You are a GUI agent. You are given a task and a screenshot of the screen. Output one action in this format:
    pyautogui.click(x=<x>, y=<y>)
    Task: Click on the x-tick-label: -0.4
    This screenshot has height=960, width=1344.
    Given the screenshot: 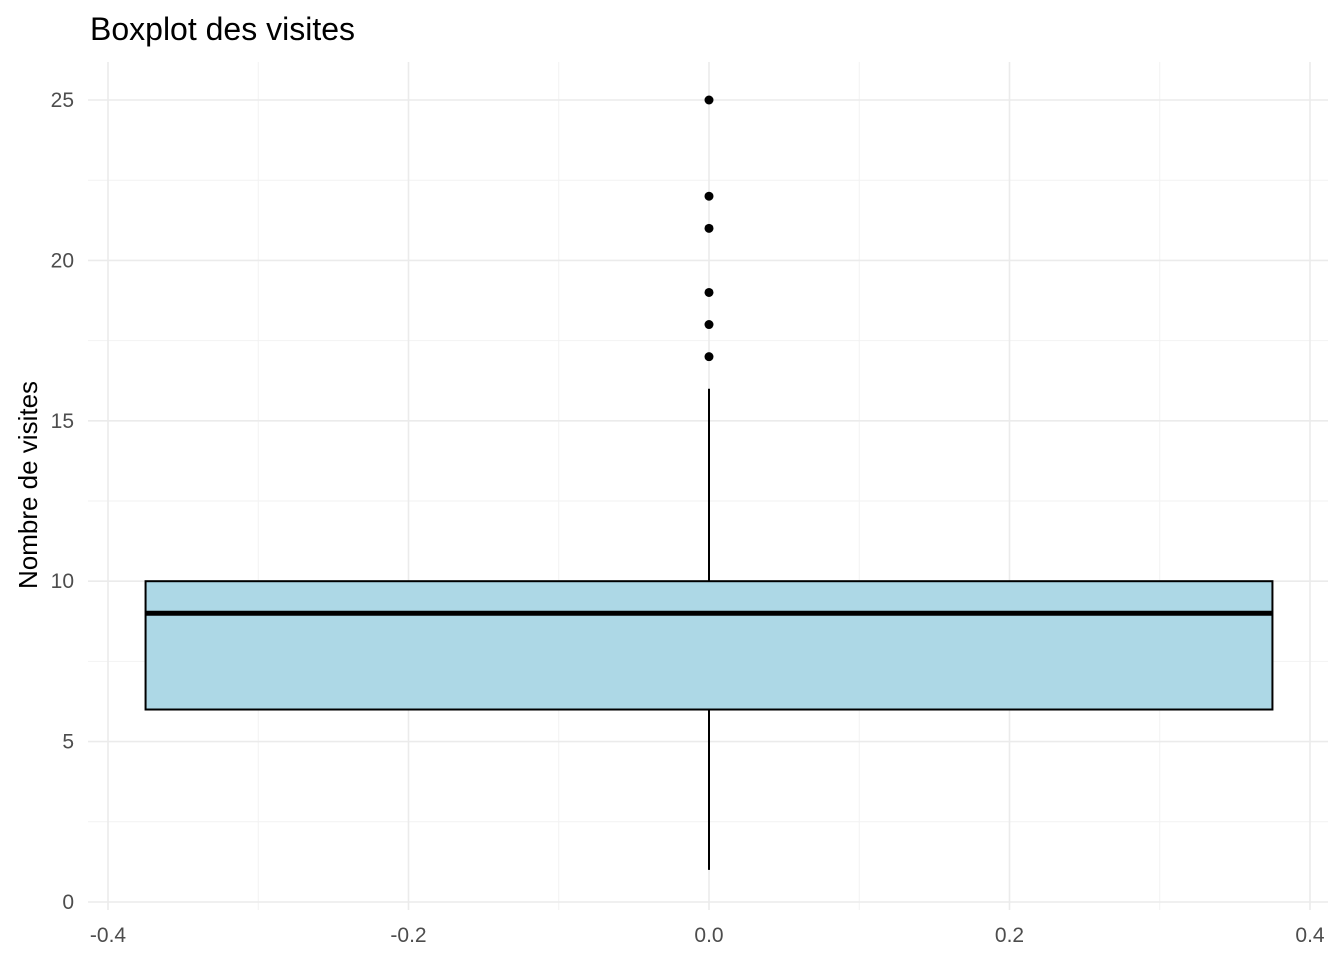 What is the action you would take?
    pyautogui.click(x=108, y=935)
    